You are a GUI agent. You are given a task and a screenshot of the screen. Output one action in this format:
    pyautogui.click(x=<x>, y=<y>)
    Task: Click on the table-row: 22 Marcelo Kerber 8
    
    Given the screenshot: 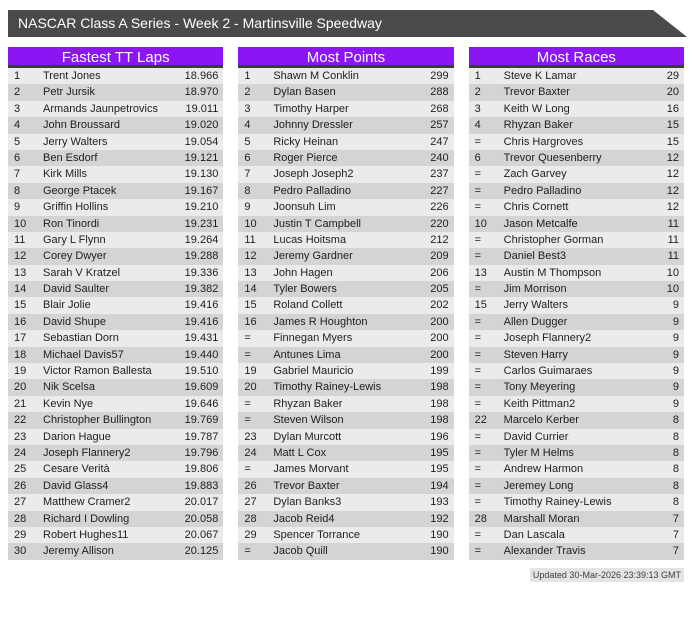 What is the action you would take?
    pyautogui.click(x=576, y=420)
    